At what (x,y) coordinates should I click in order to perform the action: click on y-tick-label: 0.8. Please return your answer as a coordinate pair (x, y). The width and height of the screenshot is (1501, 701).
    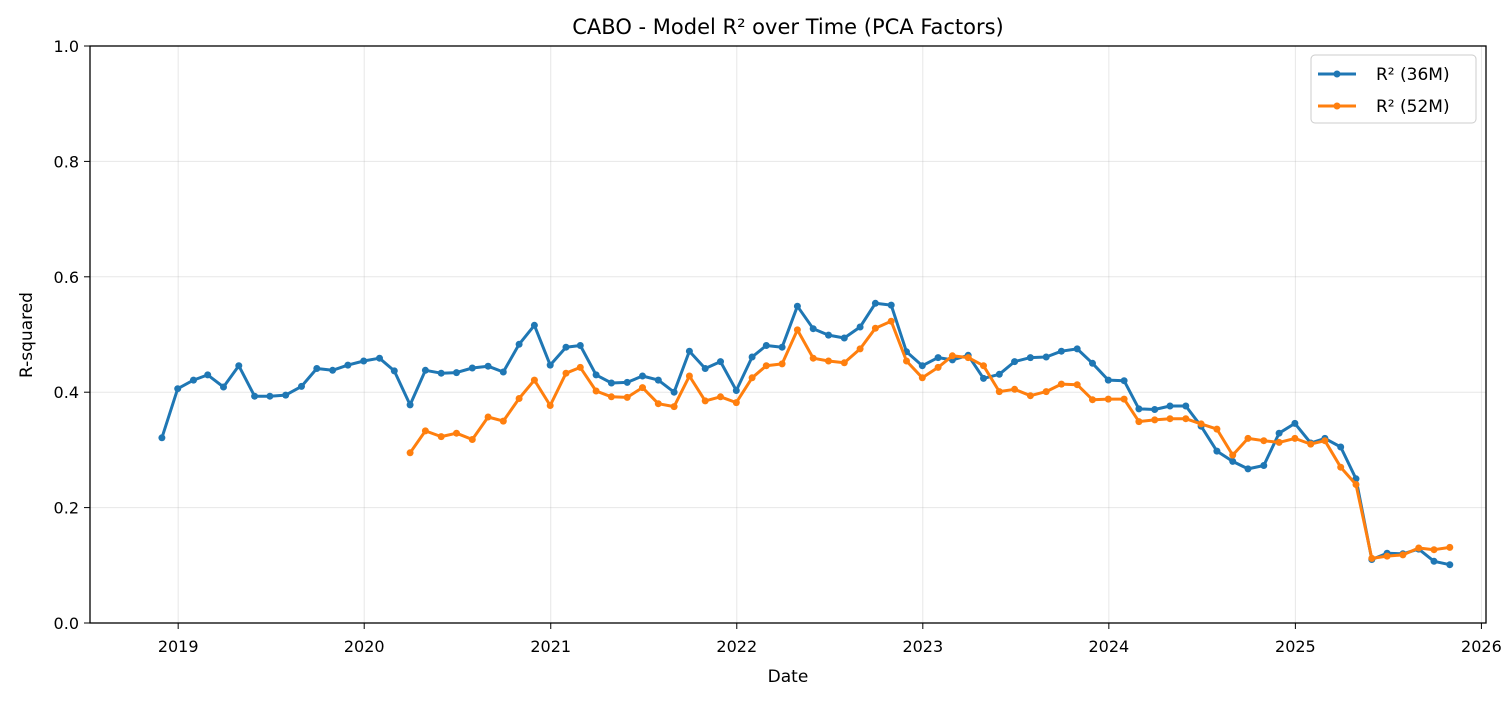
    Looking at the image, I should click on (66, 161).